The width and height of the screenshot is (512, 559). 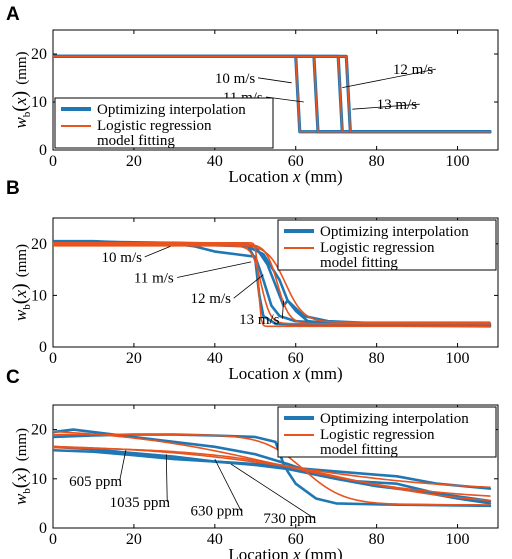 I want to click on annotation-4: 730 ppm, so click(x=289, y=519).